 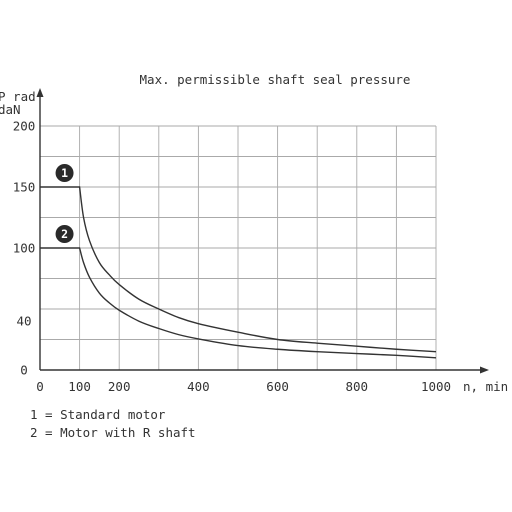 What do you see at coordinates (485, 386) in the screenshot?
I see `x-axis-label: n, min` at bounding box center [485, 386].